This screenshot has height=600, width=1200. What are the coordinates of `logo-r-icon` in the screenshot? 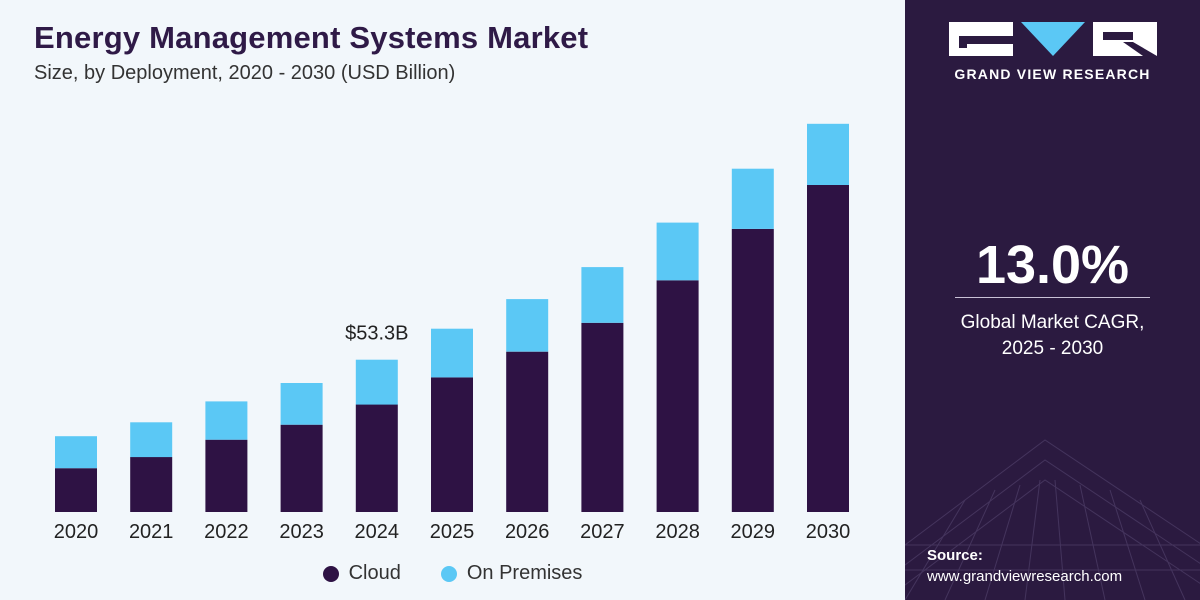 It's located at (1124, 39).